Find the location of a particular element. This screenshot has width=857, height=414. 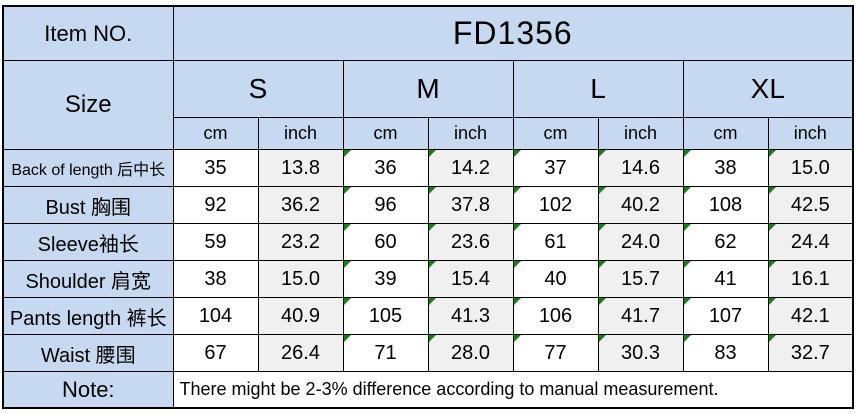

row-label-cell: Pants length 裤长 is located at coordinates (88, 316).